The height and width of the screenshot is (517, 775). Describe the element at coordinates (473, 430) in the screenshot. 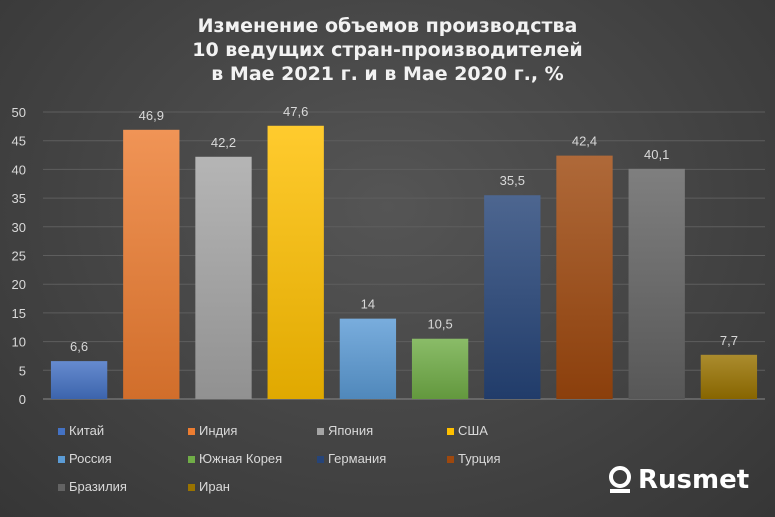

I see `legend-label-3: США` at that location.